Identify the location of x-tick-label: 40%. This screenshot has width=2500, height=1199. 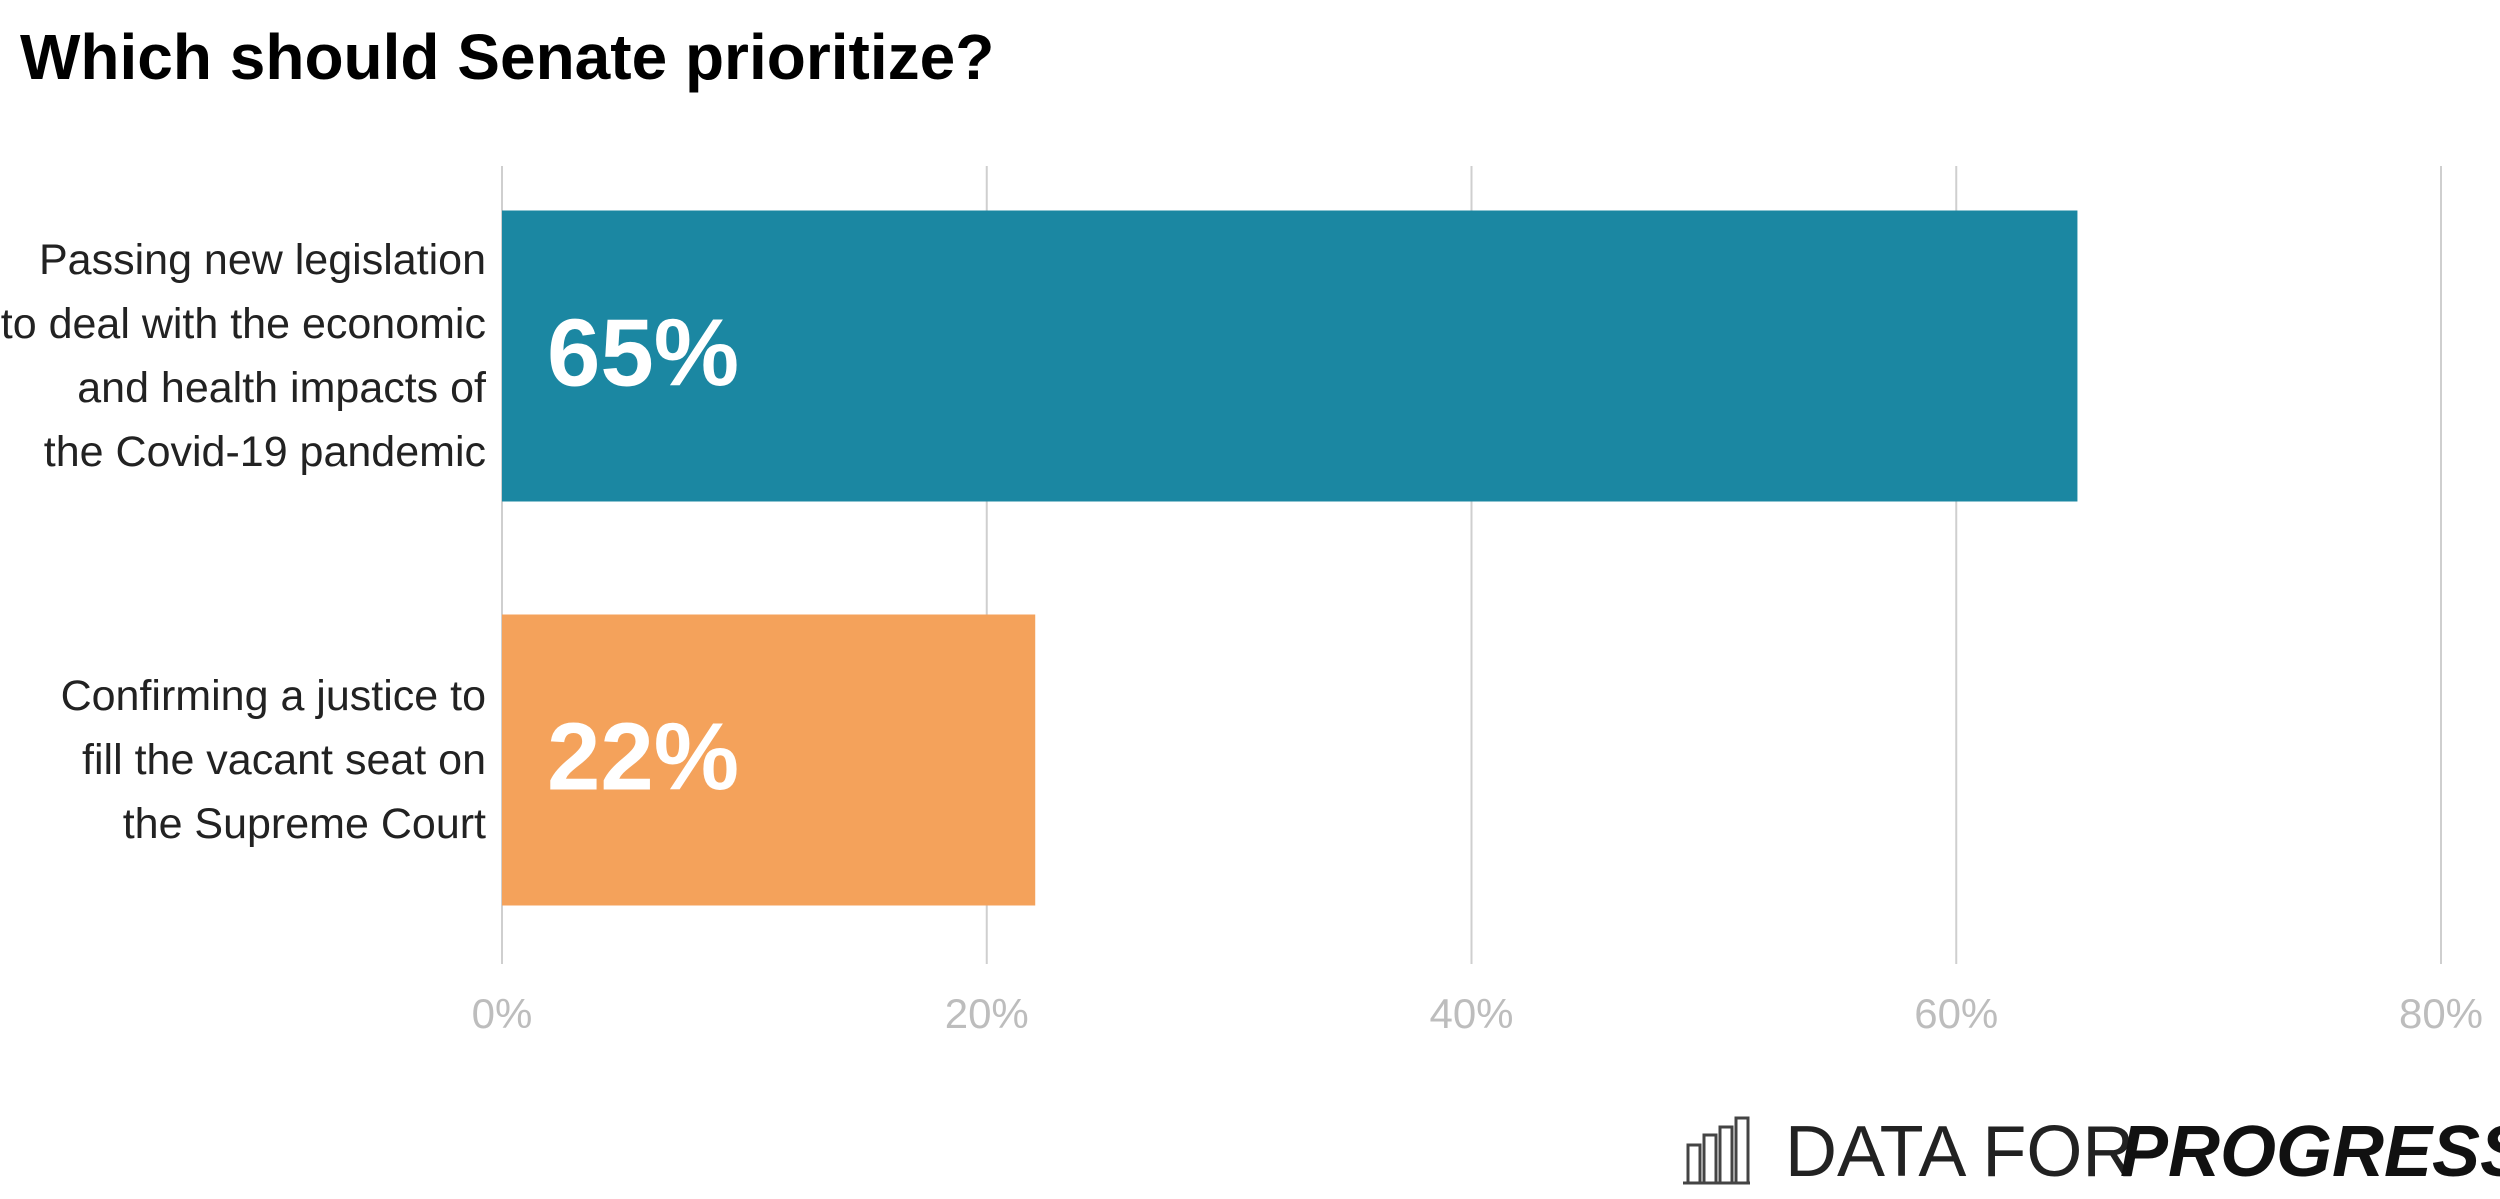
(1471, 1013).